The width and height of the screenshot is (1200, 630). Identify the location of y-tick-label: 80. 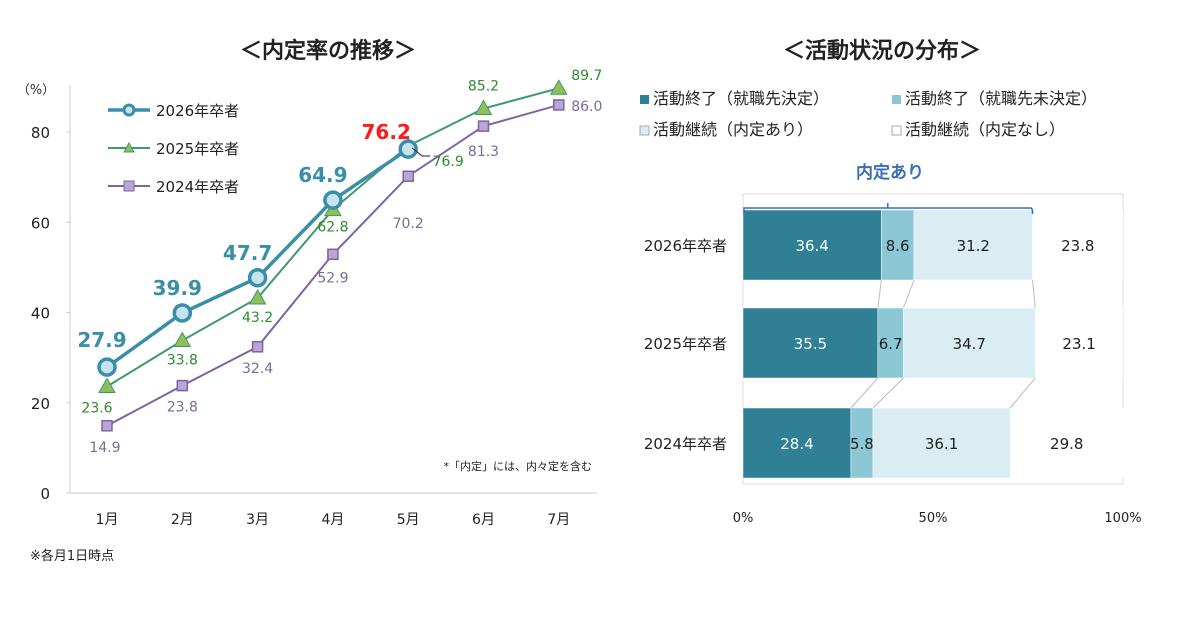
(40, 133).